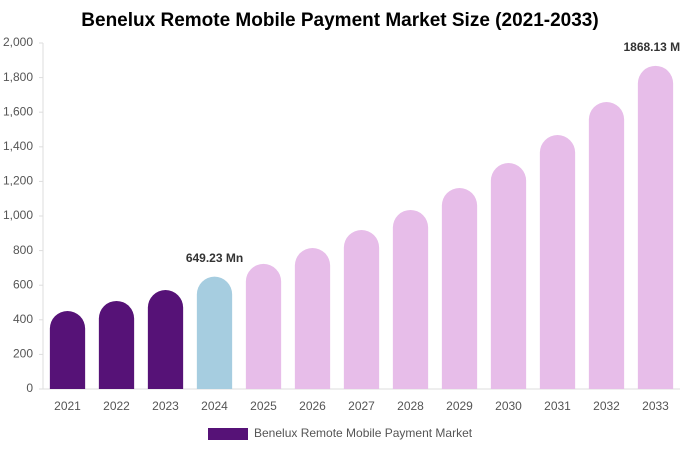 This screenshot has width=680, height=450. Describe the element at coordinates (228, 434) in the screenshot. I see `legend-swatch` at that location.